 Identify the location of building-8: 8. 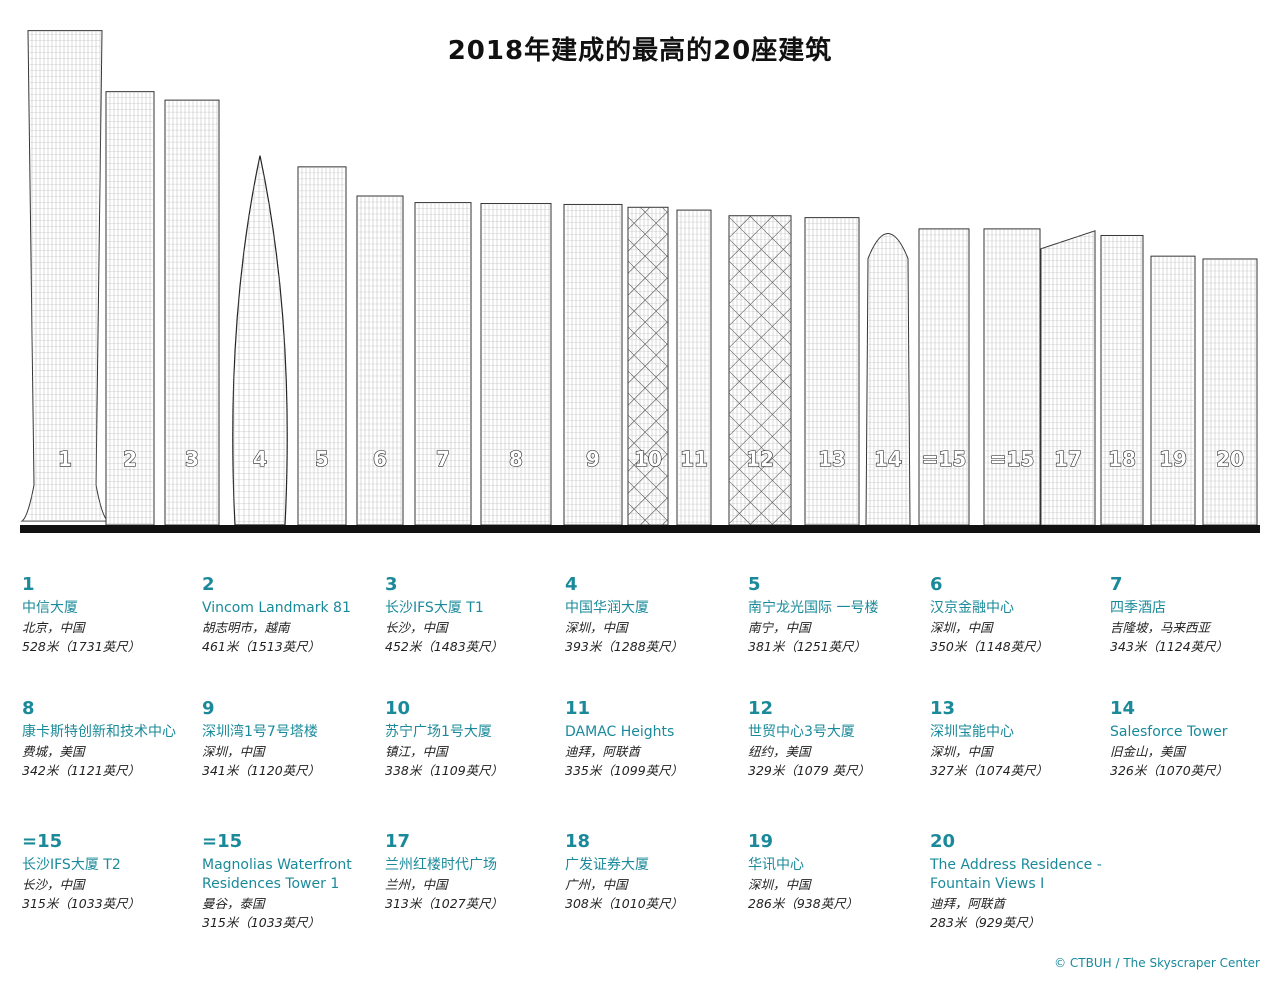
(516, 364).